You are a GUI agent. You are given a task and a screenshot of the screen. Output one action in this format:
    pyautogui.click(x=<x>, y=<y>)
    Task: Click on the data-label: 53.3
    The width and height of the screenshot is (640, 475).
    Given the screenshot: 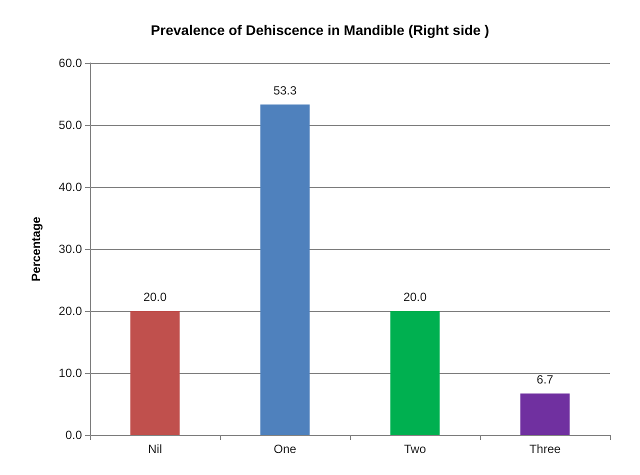 What is the action you would take?
    pyautogui.click(x=285, y=91)
    